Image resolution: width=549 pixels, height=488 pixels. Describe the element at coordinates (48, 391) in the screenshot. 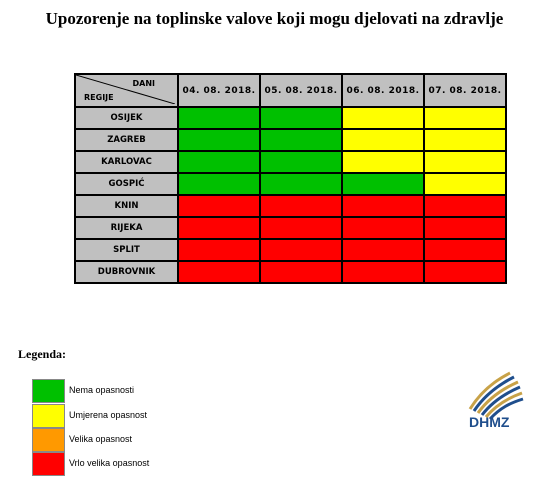

I see `legend-swatch-green` at that location.